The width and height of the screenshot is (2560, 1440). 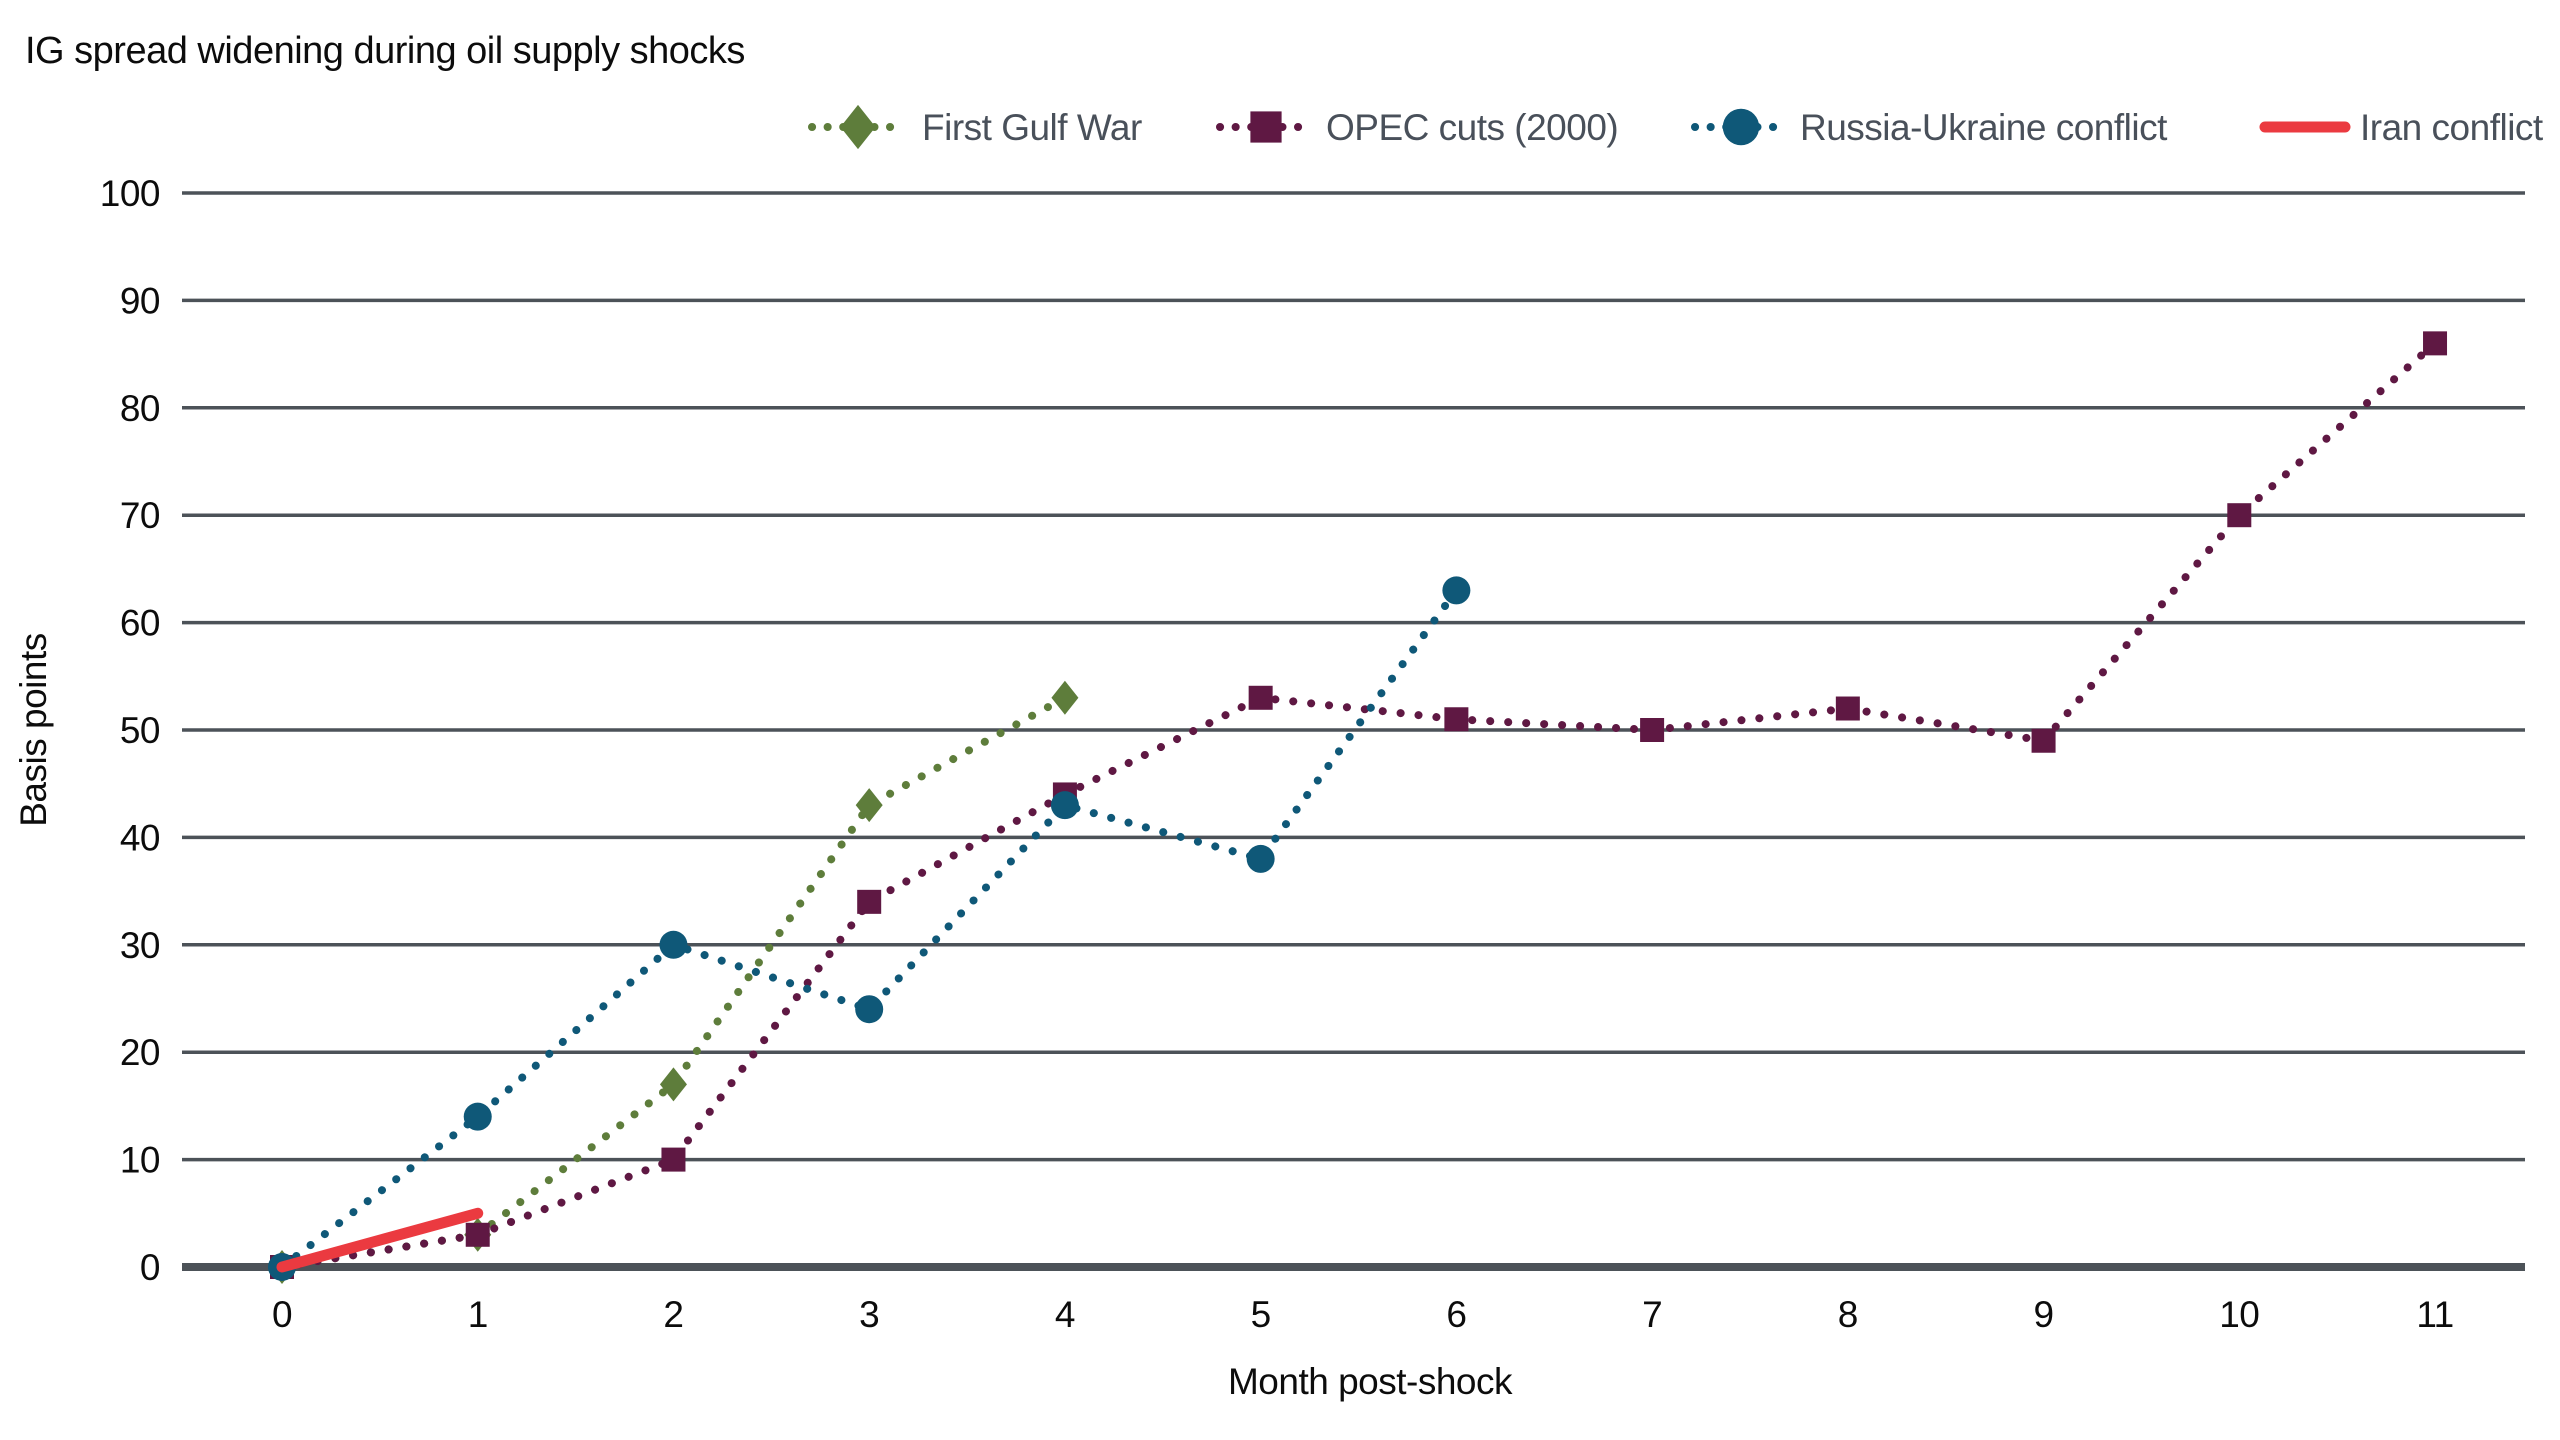 I want to click on y-axis-tick-labels: 0 10 20 30 40 50 60 70 80 90 100, so click(x=130, y=730).